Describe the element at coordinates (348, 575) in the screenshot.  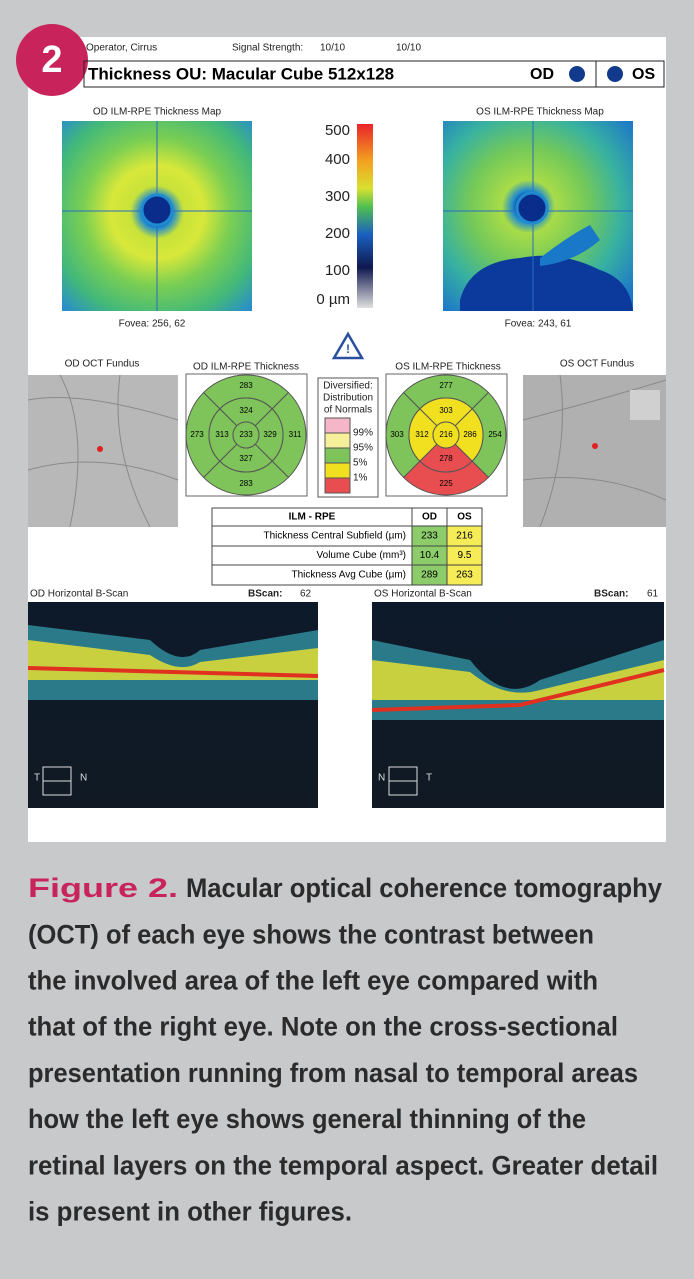
I see `table-value: Thickness Avg Cube (µm)` at that location.